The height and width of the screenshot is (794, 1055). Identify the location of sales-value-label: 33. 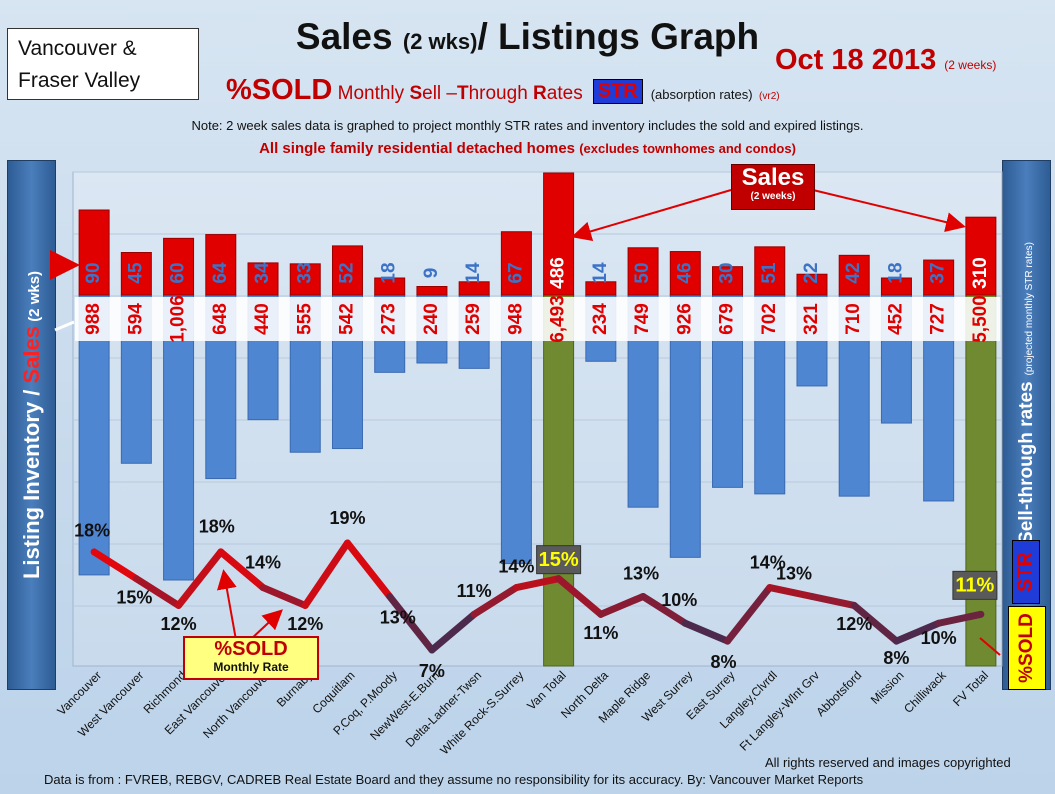
(304, 272).